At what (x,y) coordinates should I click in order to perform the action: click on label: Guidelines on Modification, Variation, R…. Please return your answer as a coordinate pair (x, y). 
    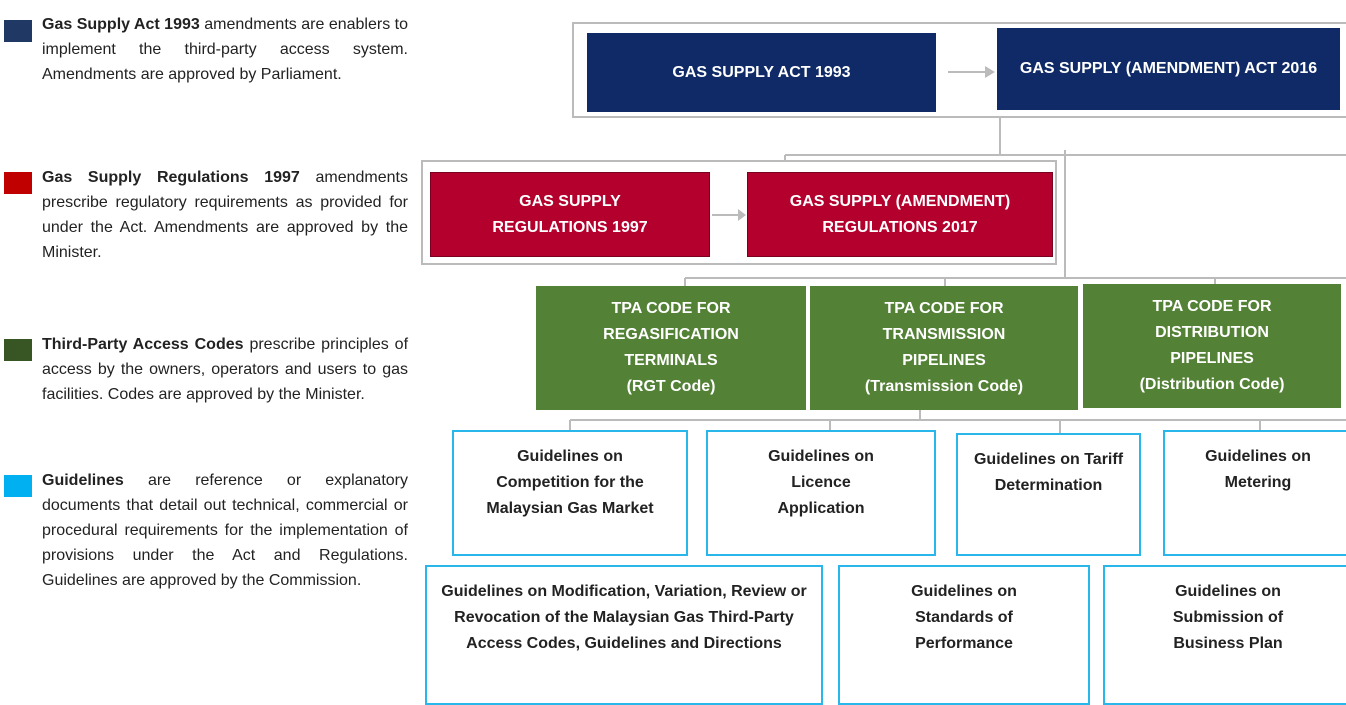
    Looking at the image, I should click on (624, 617).